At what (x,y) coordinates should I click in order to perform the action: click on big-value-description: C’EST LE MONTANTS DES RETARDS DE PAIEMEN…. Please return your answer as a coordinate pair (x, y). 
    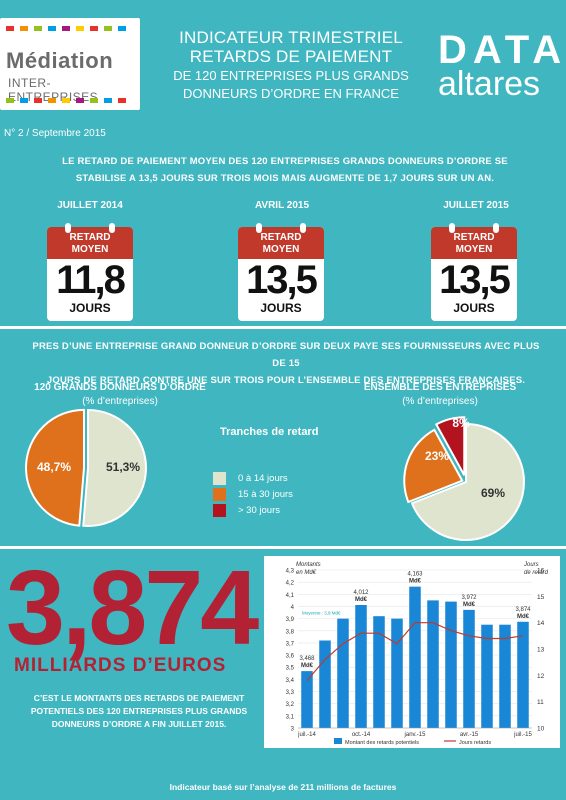
    Looking at the image, I should click on (139, 711).